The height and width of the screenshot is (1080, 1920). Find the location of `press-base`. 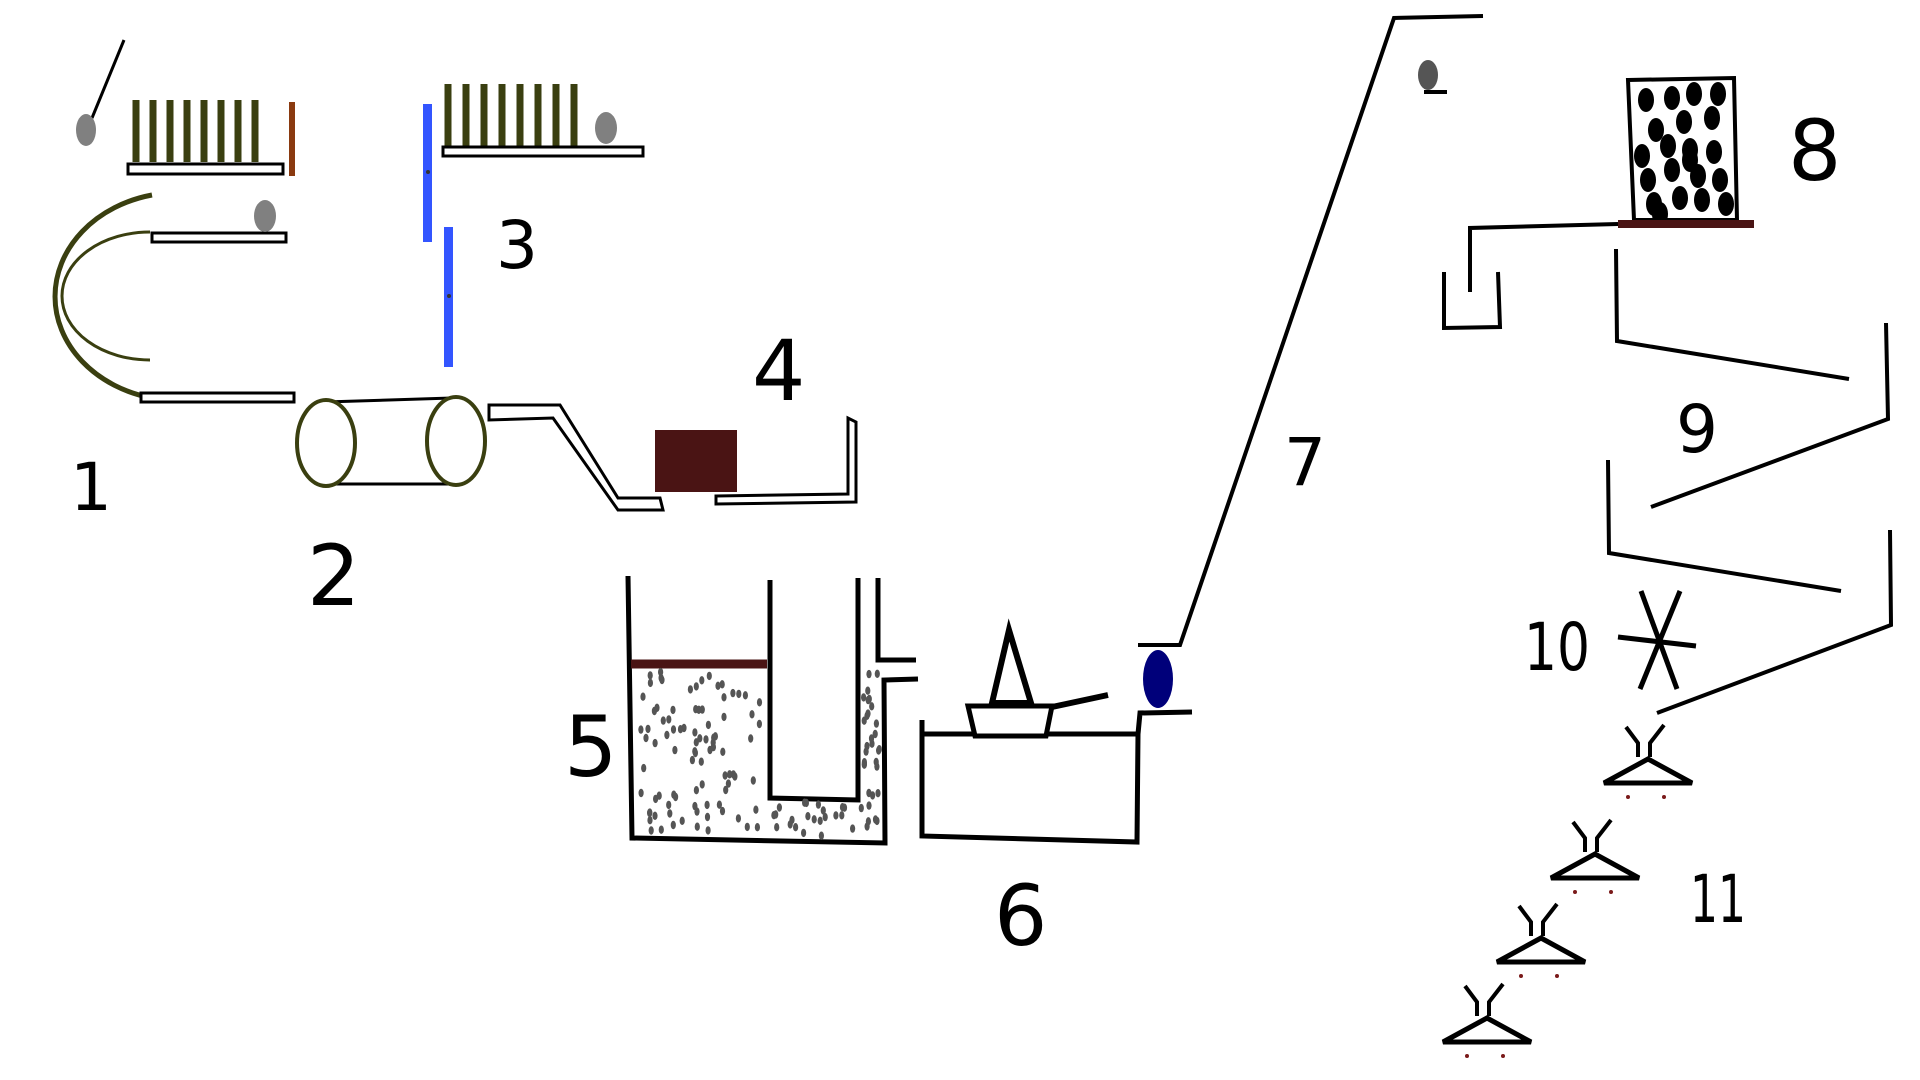

press-base is located at coordinates (1030, 782).